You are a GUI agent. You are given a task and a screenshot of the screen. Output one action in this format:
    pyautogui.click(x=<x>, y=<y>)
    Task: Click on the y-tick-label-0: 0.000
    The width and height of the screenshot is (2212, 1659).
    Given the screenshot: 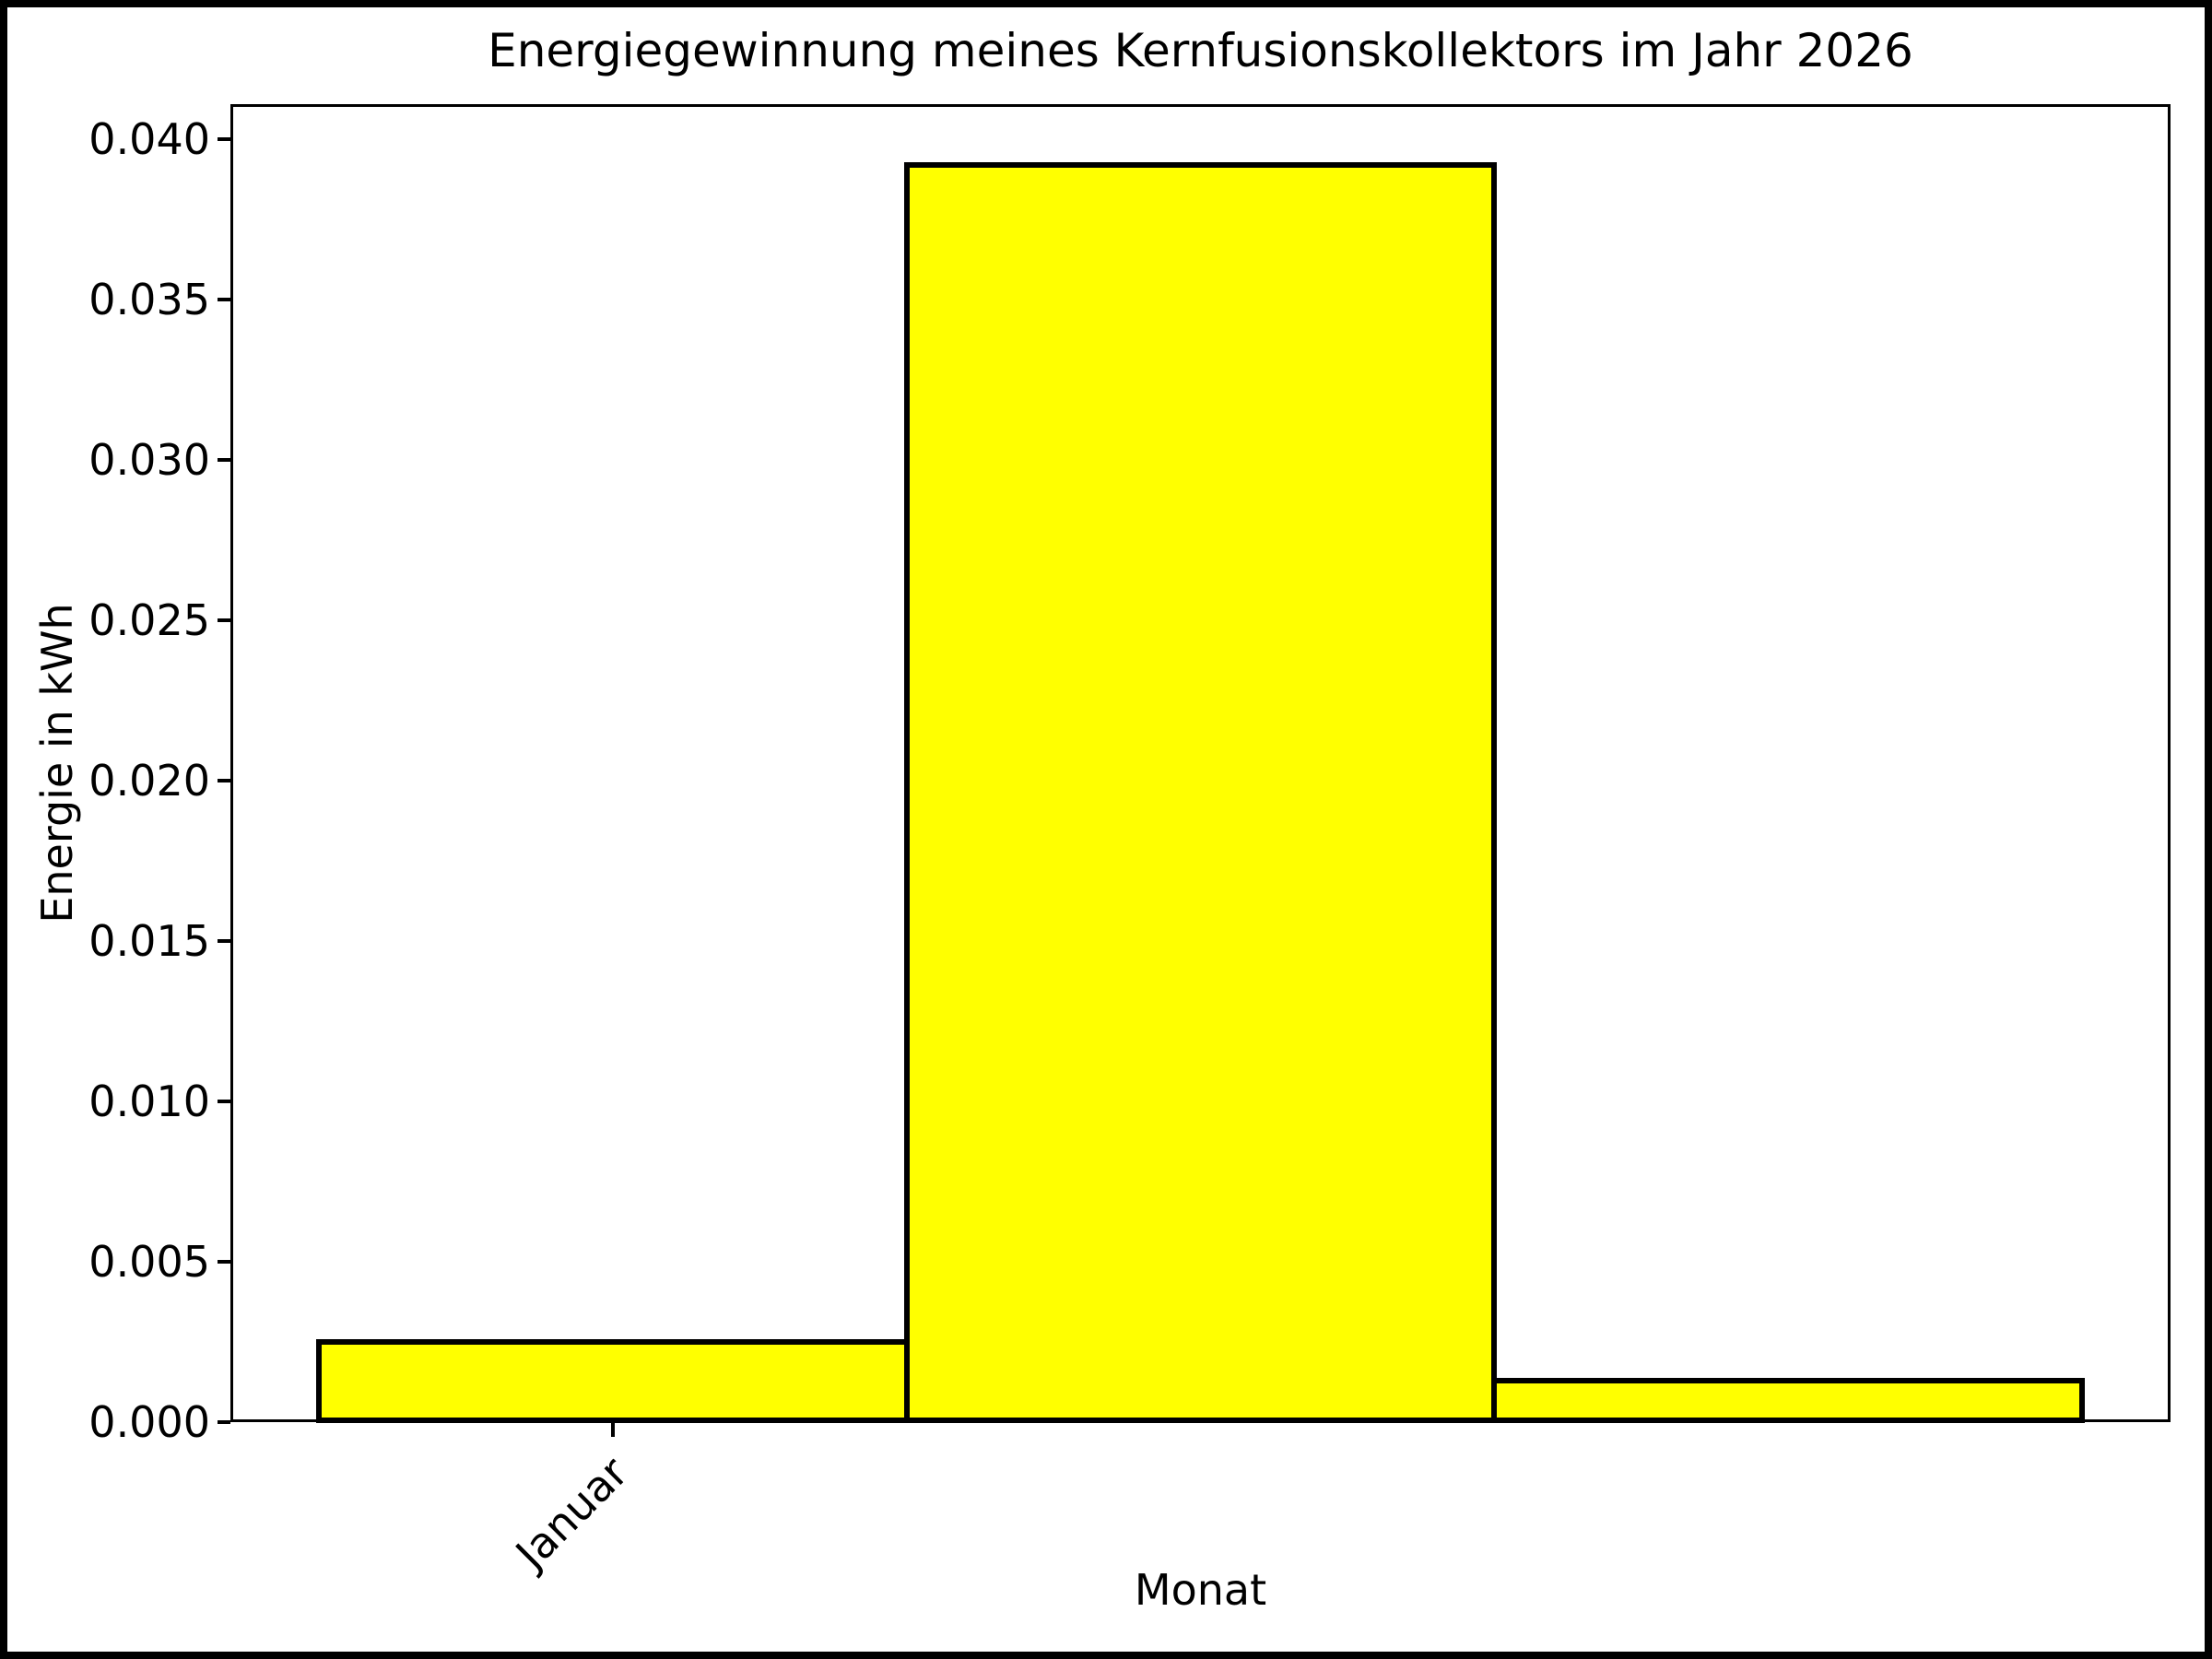 What is the action you would take?
    pyautogui.click(x=149, y=1422)
    